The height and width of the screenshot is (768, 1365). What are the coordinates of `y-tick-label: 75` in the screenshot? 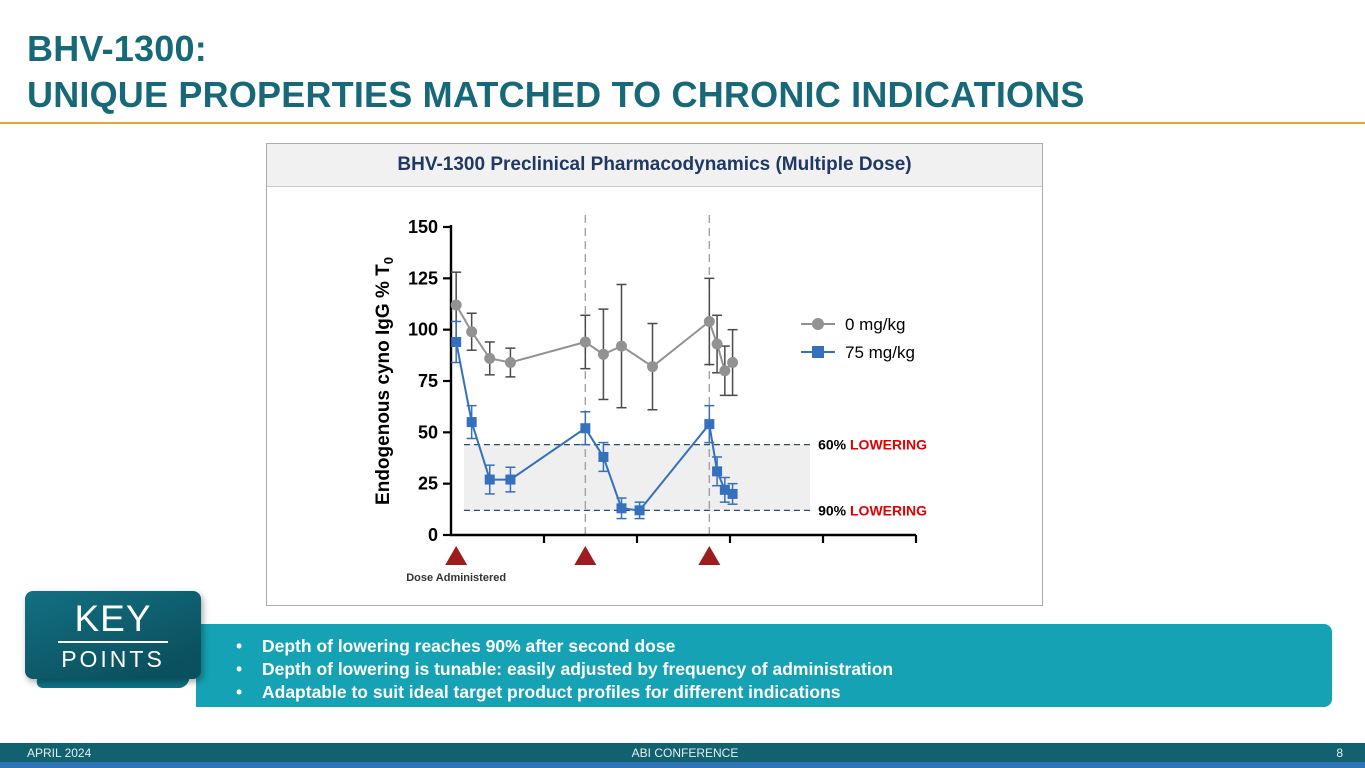 It's located at (428, 381).